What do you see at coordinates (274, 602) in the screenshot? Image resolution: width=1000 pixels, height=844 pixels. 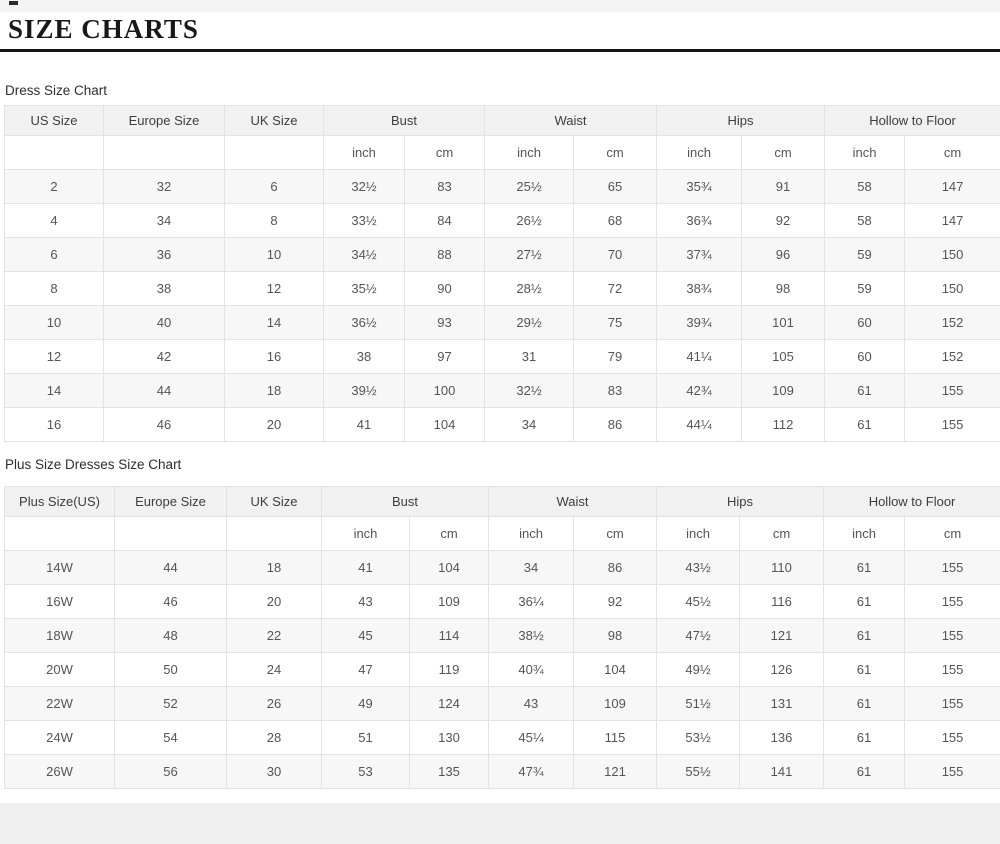 I see `table-cell: 20` at bounding box center [274, 602].